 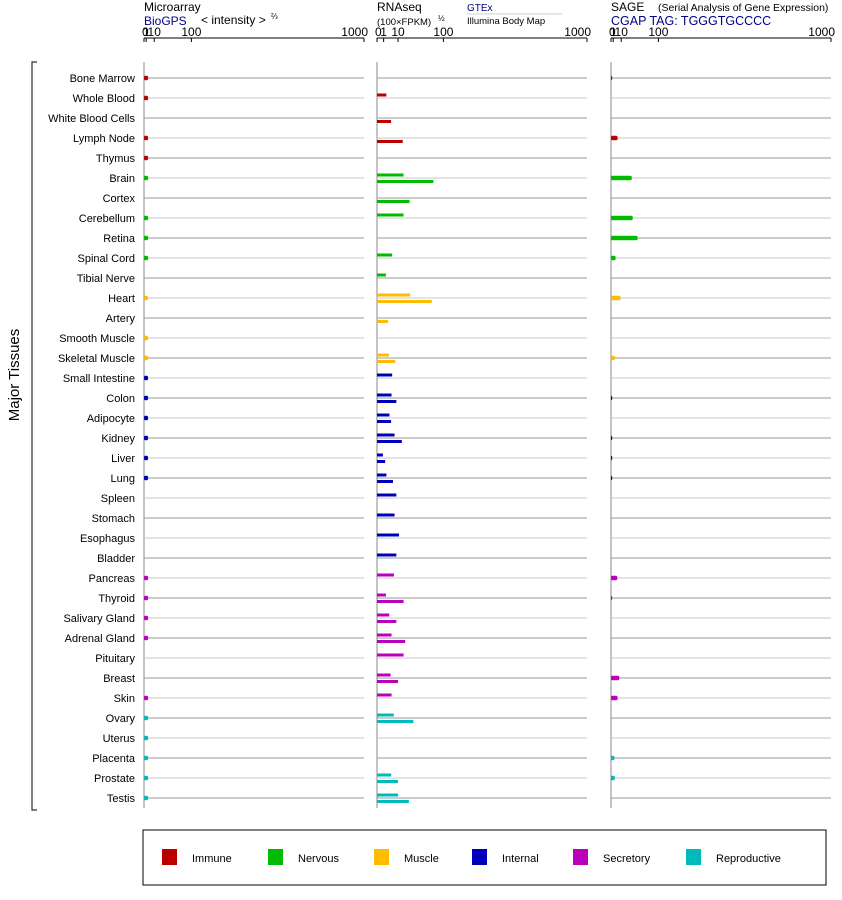 What do you see at coordinates (14, 375) in the screenshot?
I see `y-group-label: Major Tissues` at bounding box center [14, 375].